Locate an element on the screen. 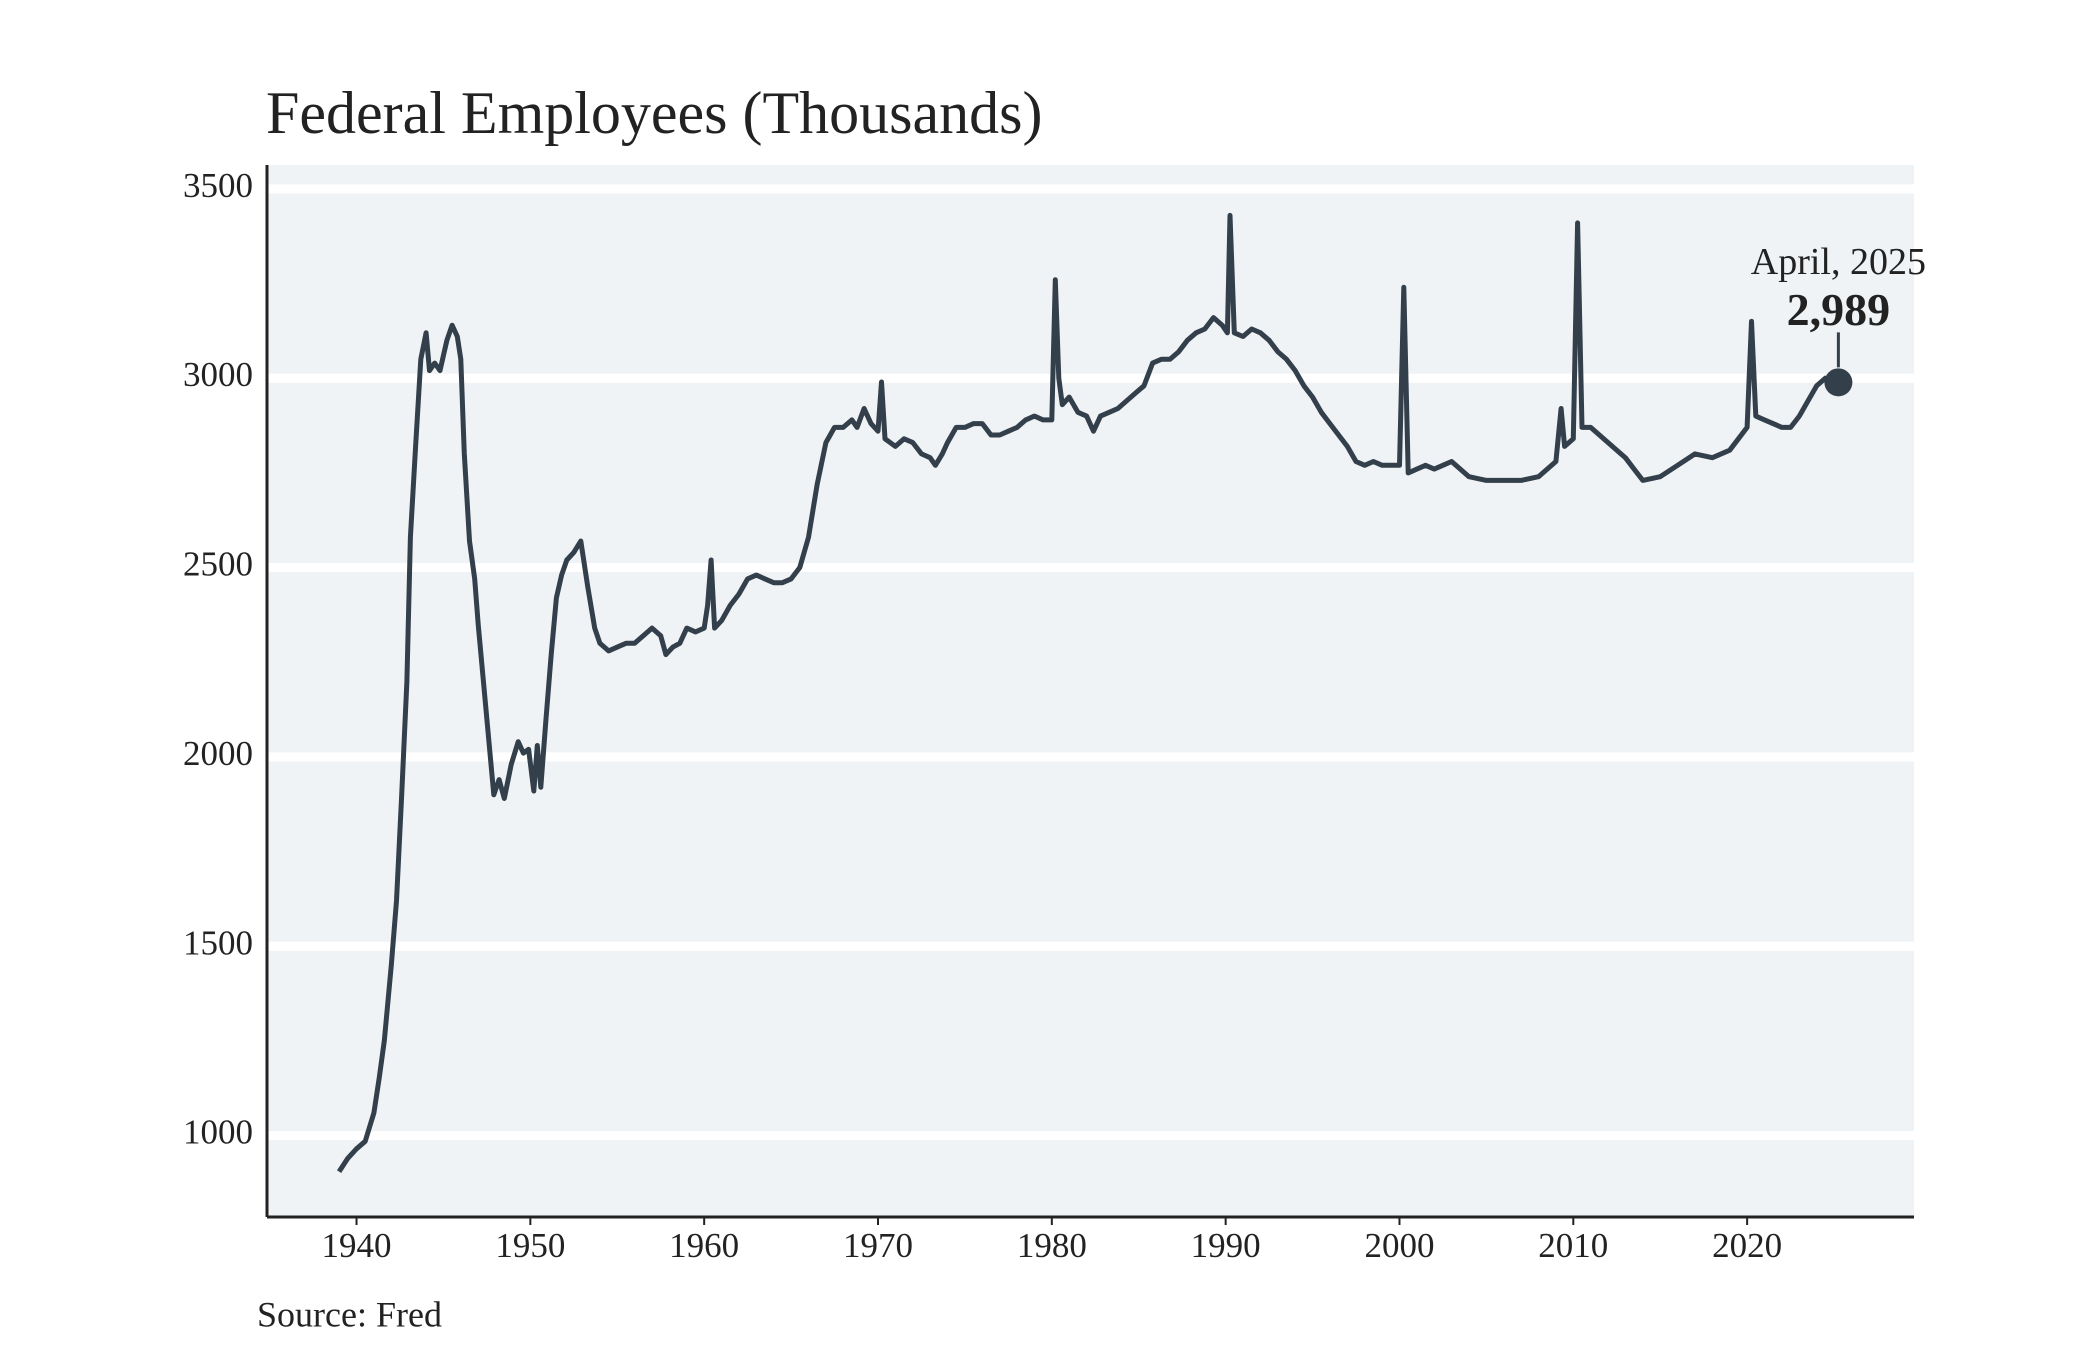  chart-title: Federal Employees (Thousands) is located at coordinates (654, 113).